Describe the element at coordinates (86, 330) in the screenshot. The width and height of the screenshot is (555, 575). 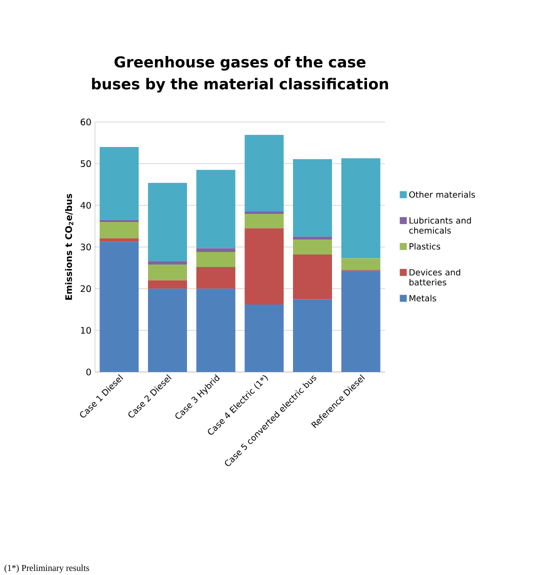
I see `y-tick-label: 10` at that location.